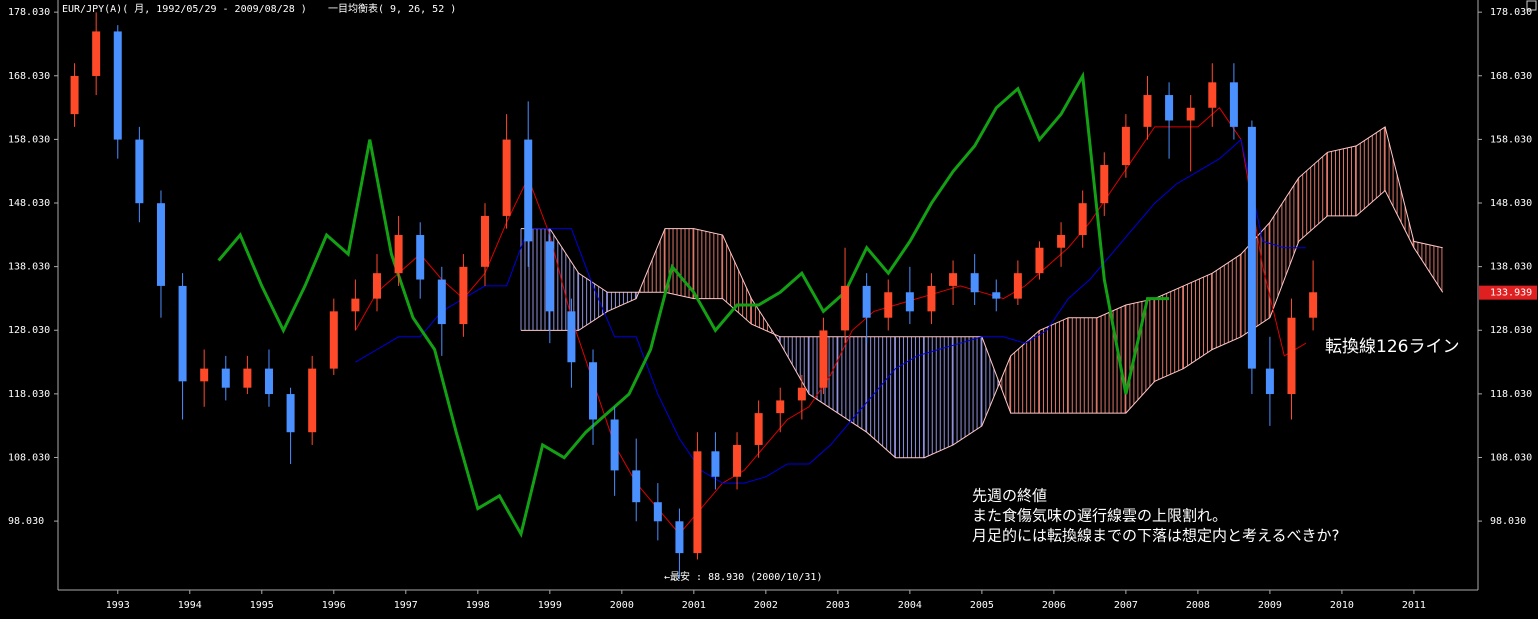 The image size is (1538, 619). Describe the element at coordinates (982, 605) in the screenshot. I see `x-tick-label: 2005` at that location.